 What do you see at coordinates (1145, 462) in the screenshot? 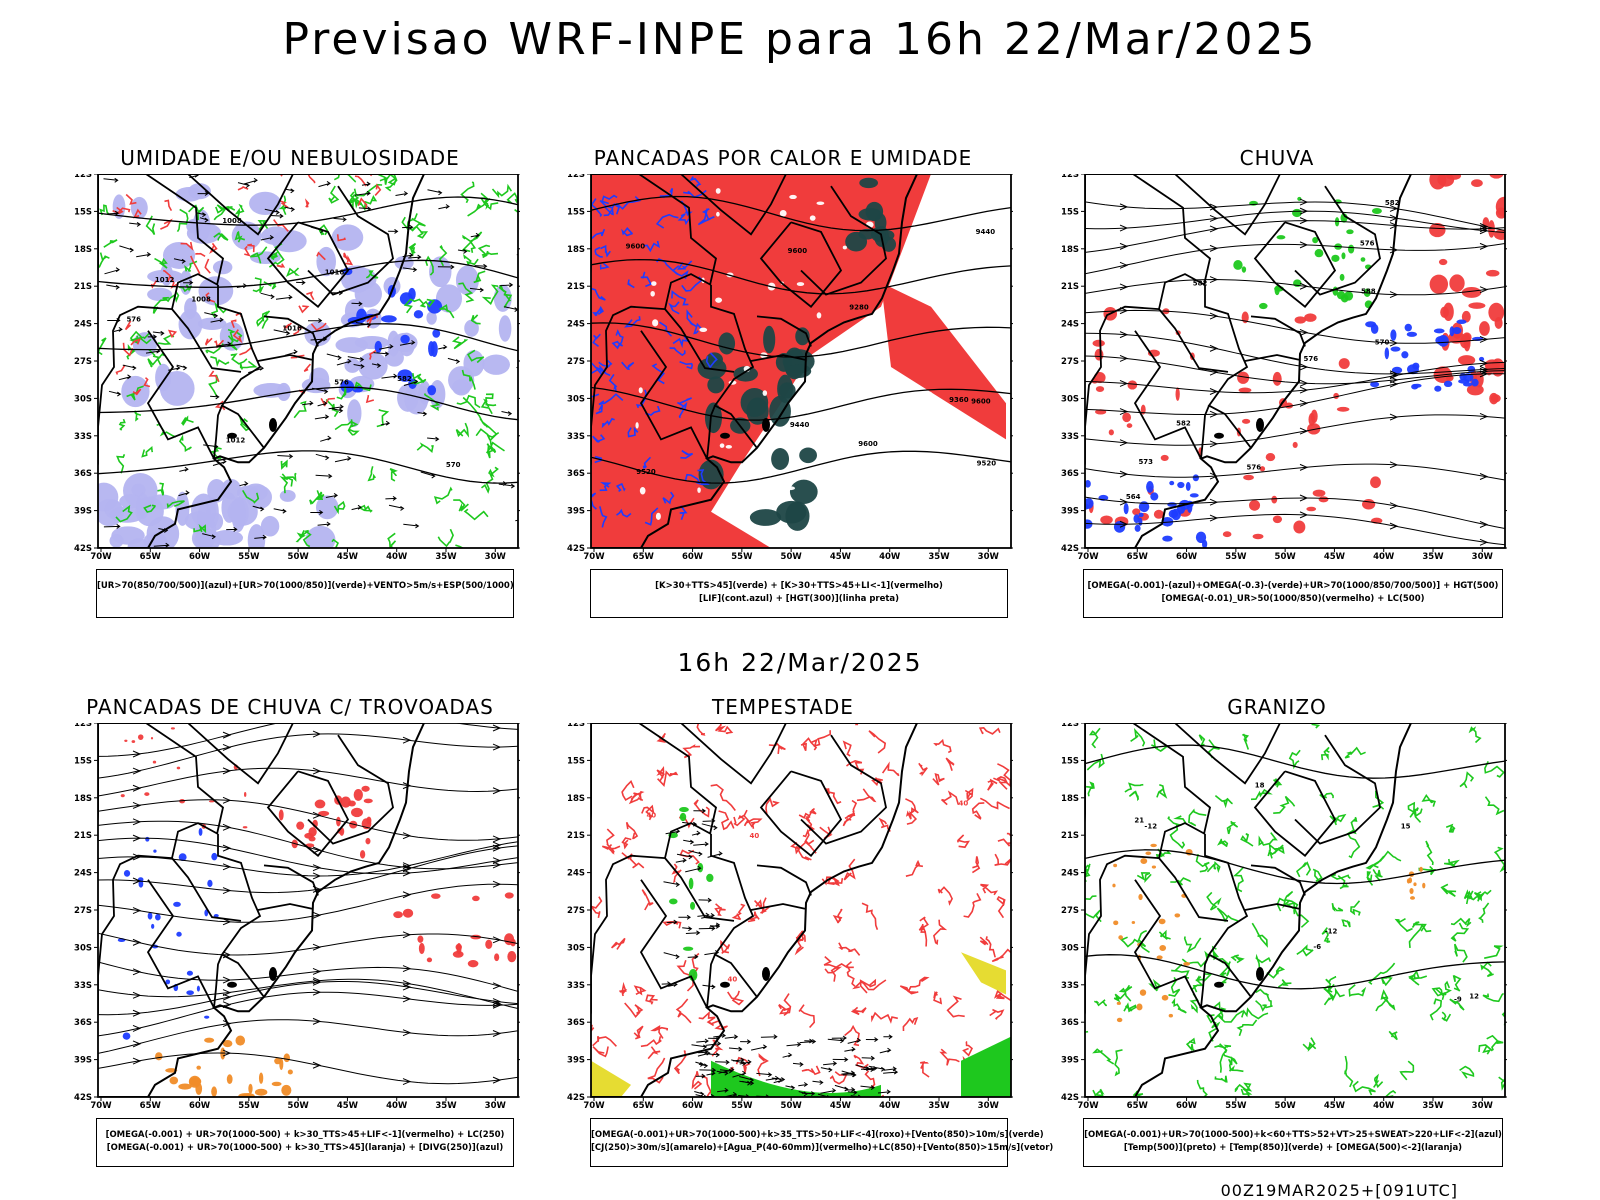
I see `contour-label: 573` at bounding box center [1145, 462].